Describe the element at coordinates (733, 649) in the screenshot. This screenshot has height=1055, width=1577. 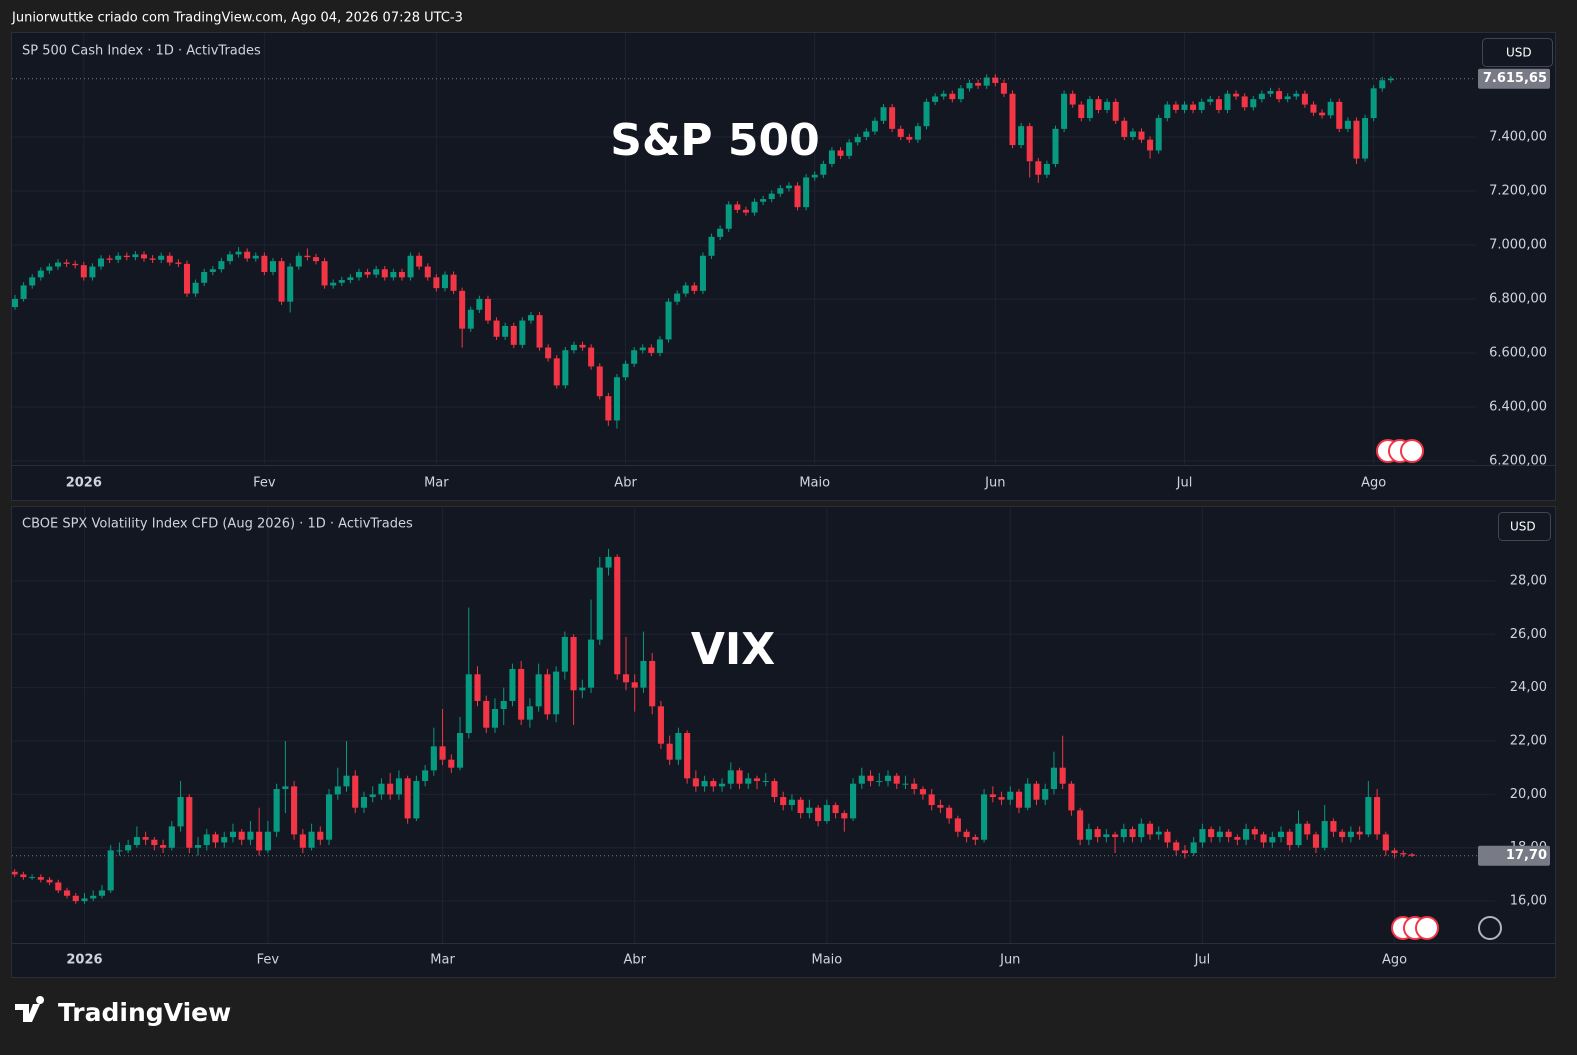
I see `annotation: VIX` at that location.